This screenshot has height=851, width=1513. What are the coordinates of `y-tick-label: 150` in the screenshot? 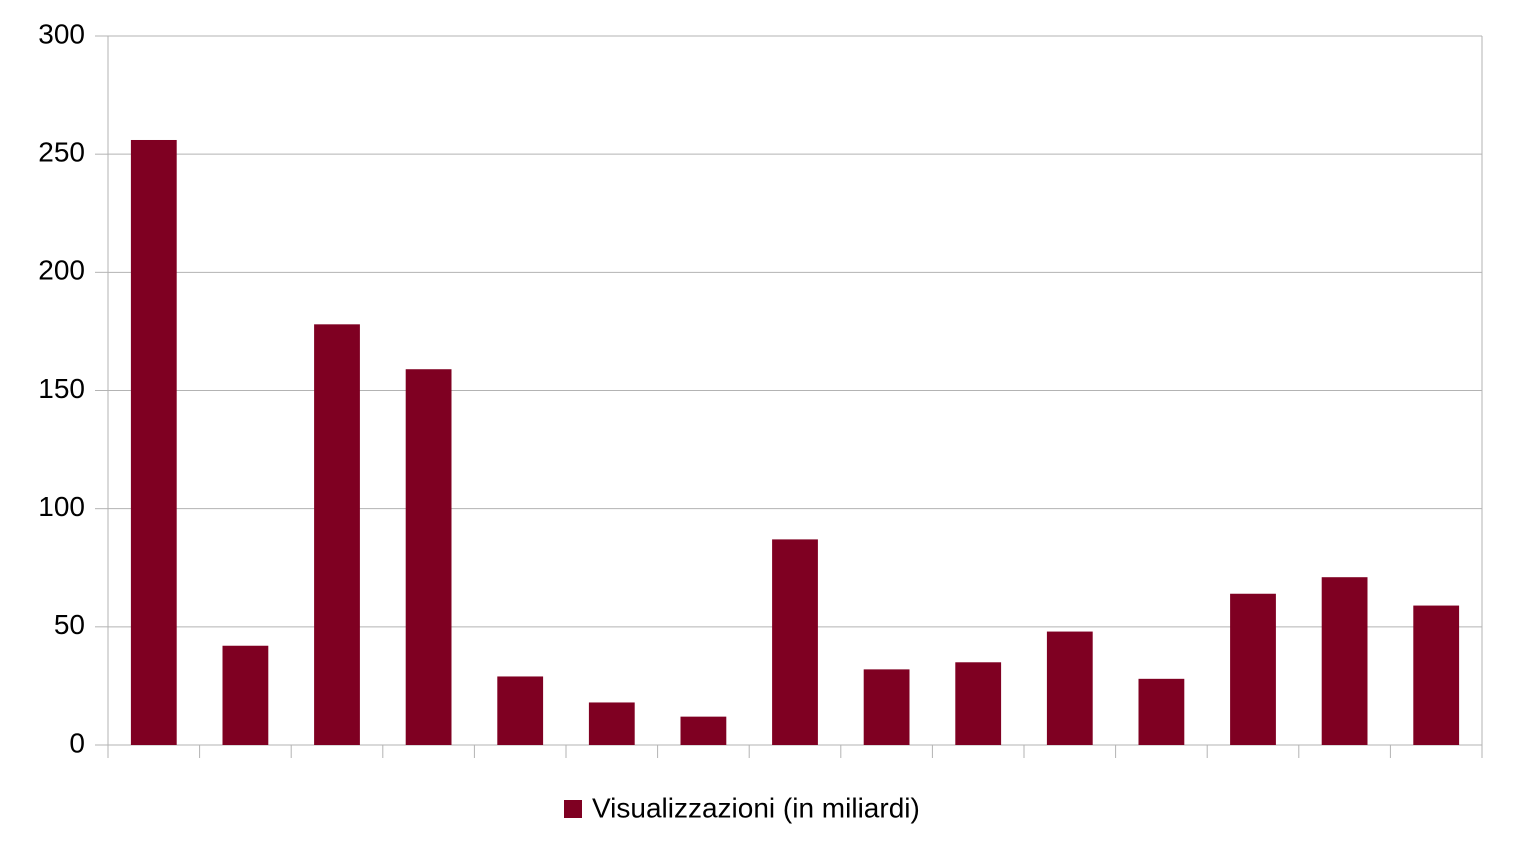 It's located at (61, 388).